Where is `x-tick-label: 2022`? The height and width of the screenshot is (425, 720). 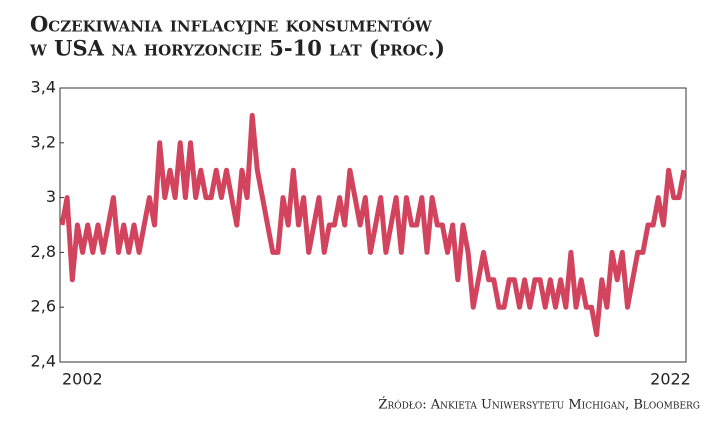
x-tick-label: 2022 is located at coordinates (670, 379).